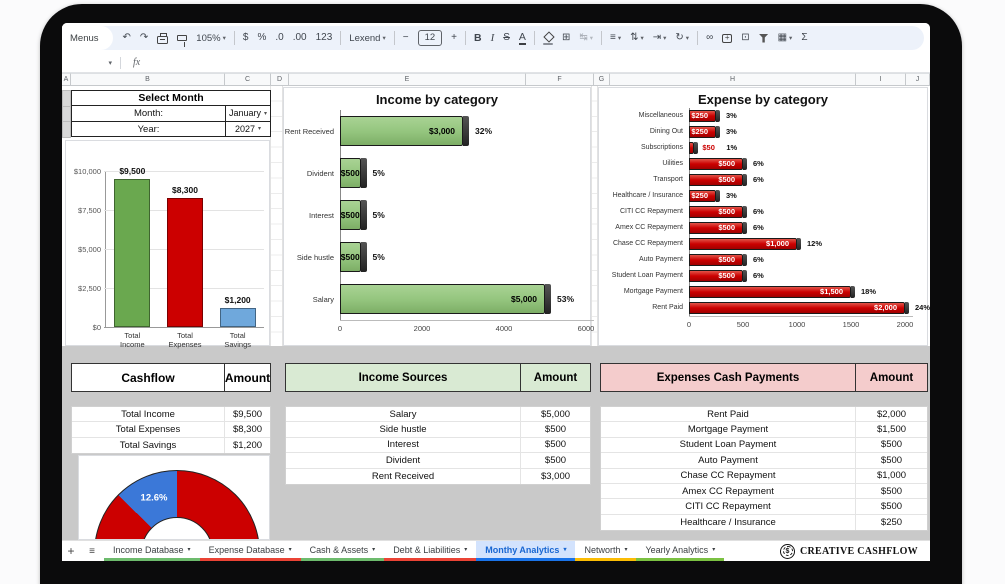  Describe the element at coordinates (430, 551) in the screenshot. I see `sheet-tab-debt-liabilities: Debt & Liabilities ▾` at that location.